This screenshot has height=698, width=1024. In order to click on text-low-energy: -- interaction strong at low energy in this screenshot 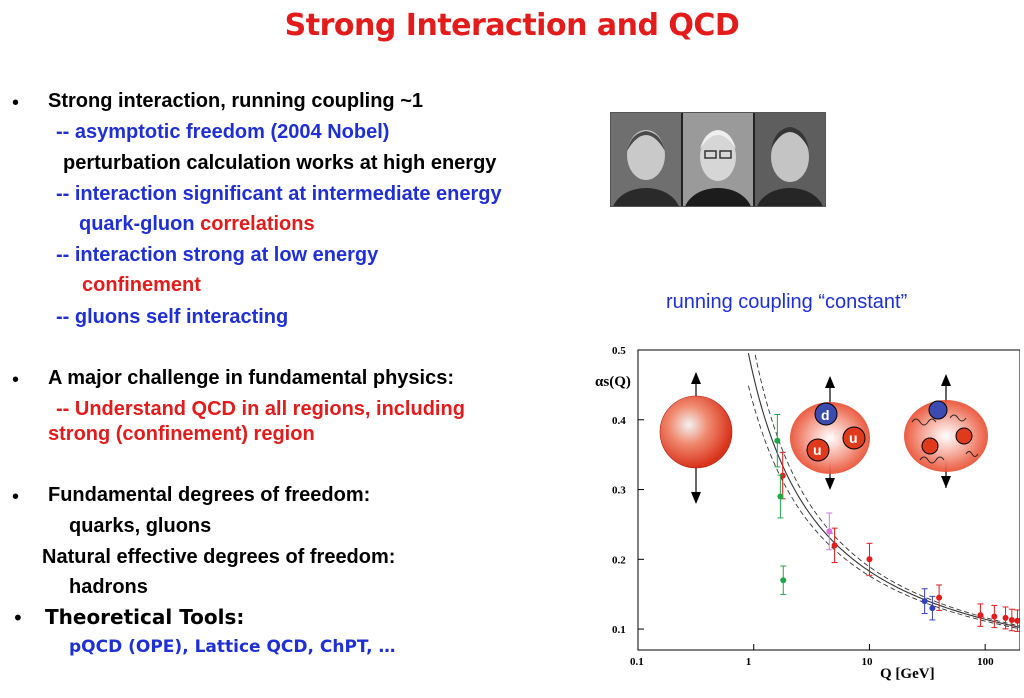, I will do `click(217, 255)`.